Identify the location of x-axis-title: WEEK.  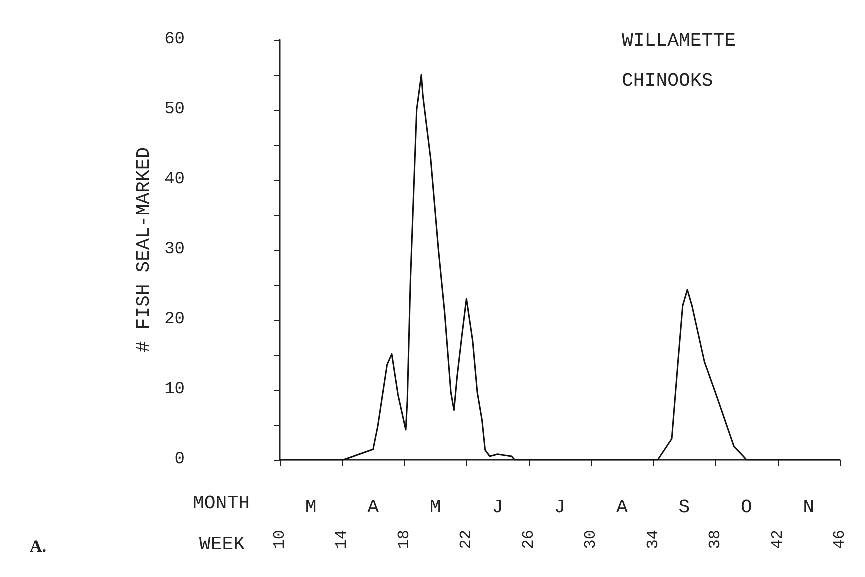
(222, 545).